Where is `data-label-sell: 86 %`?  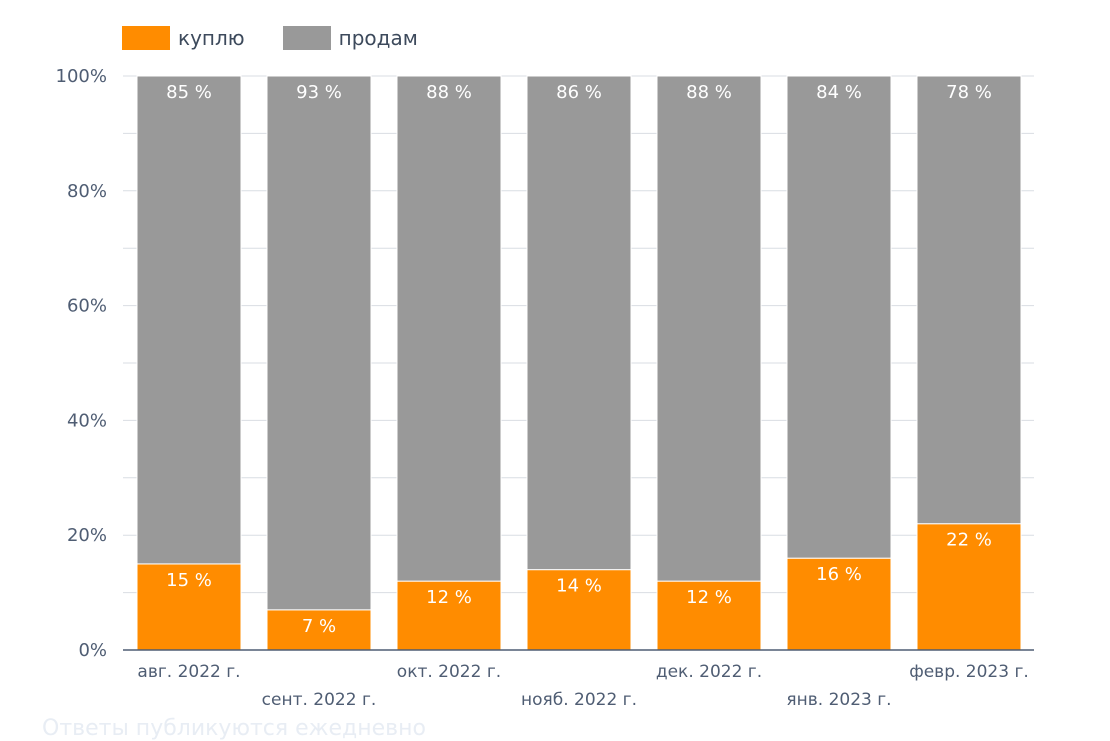
data-label-sell: 86 % is located at coordinates (579, 92).